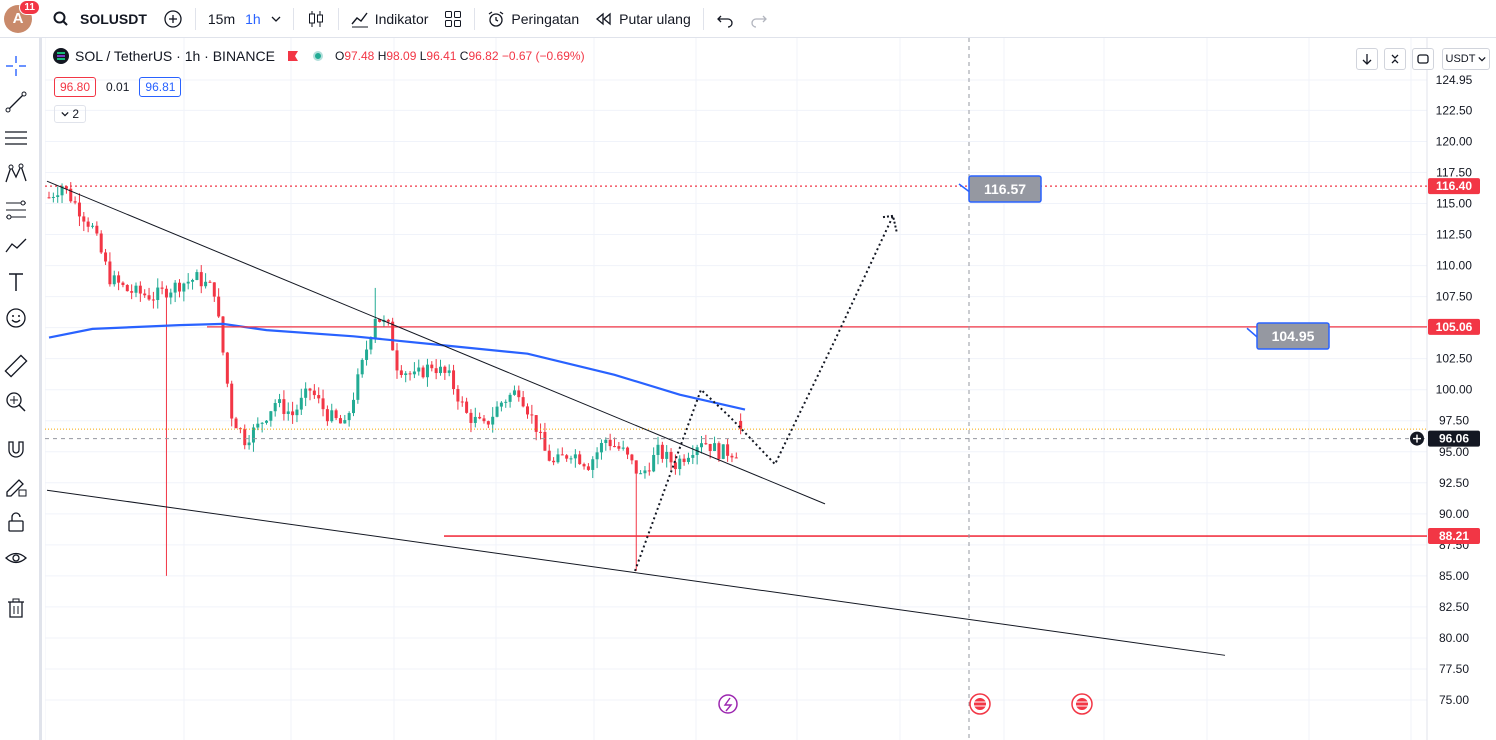 This screenshot has width=1496, height=740. What do you see at coordinates (16, 138) in the screenshot?
I see `horizontal-lines-icon` at bounding box center [16, 138].